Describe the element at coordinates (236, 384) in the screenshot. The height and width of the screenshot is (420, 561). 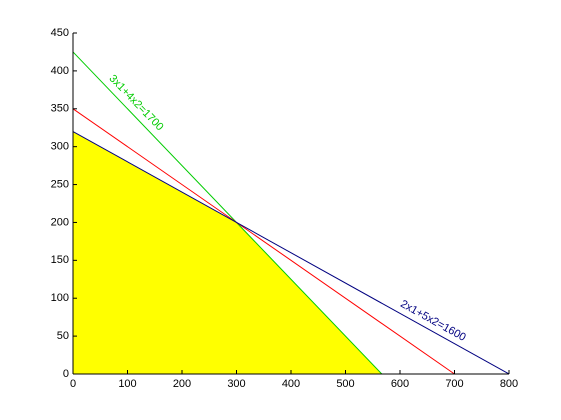
I see `x-tick-label: 300` at that location.